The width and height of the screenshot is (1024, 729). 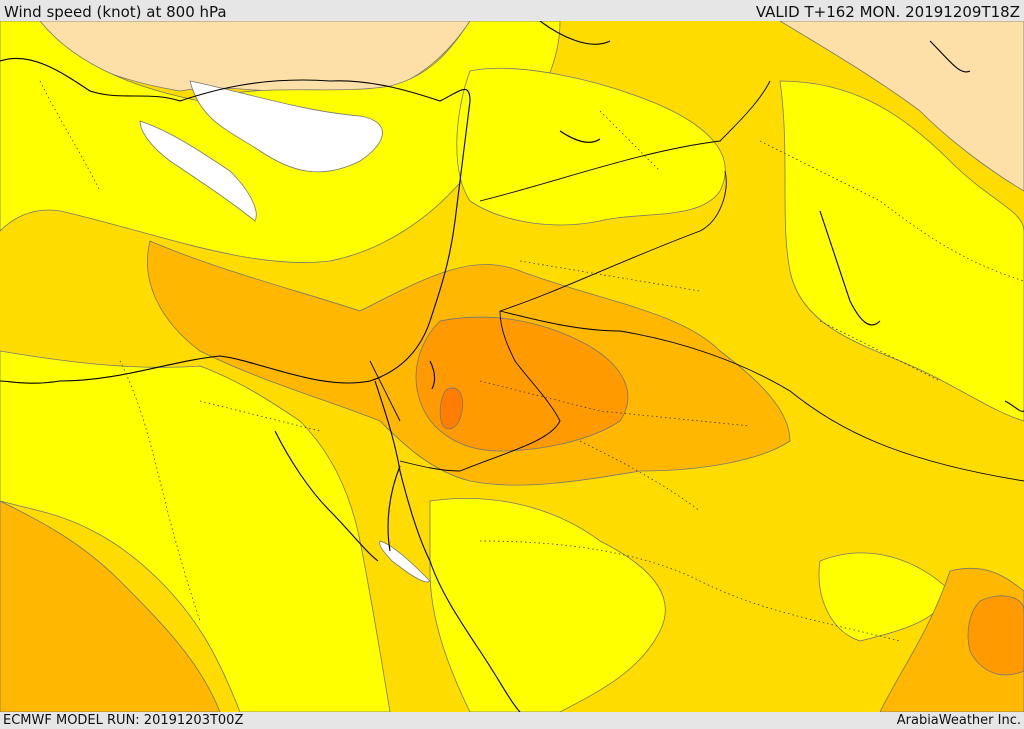 I want to click on field-zone-yellow-north, so click(x=591, y=147).